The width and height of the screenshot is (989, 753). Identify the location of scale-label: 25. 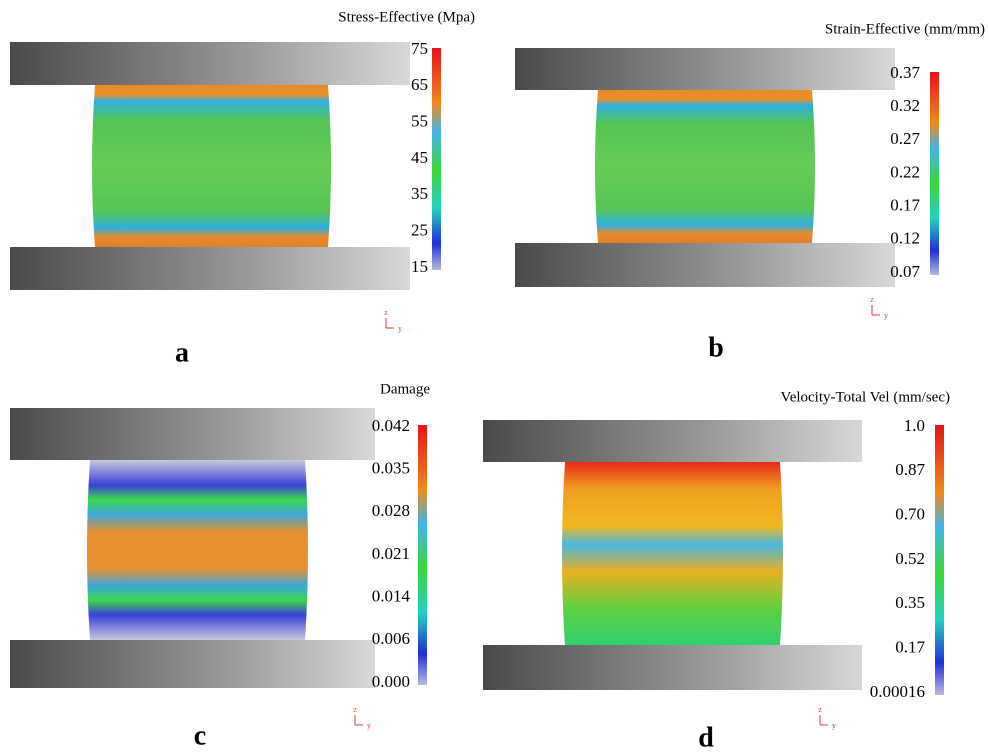
(419, 230).